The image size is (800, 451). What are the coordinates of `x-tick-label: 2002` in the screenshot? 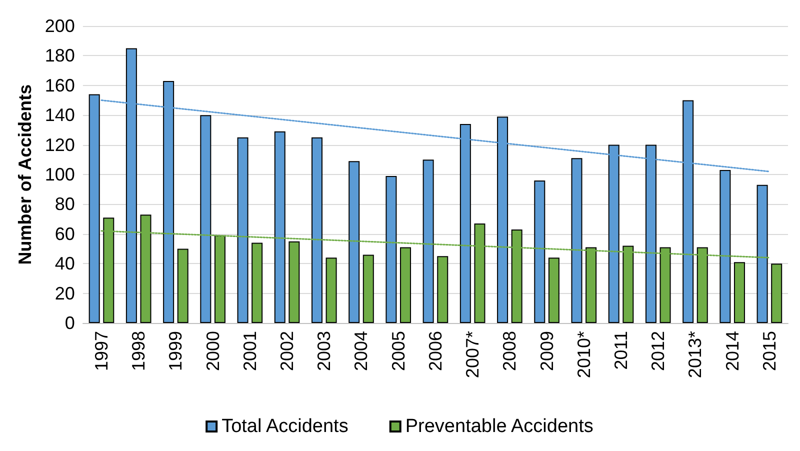 It's located at (287, 351).